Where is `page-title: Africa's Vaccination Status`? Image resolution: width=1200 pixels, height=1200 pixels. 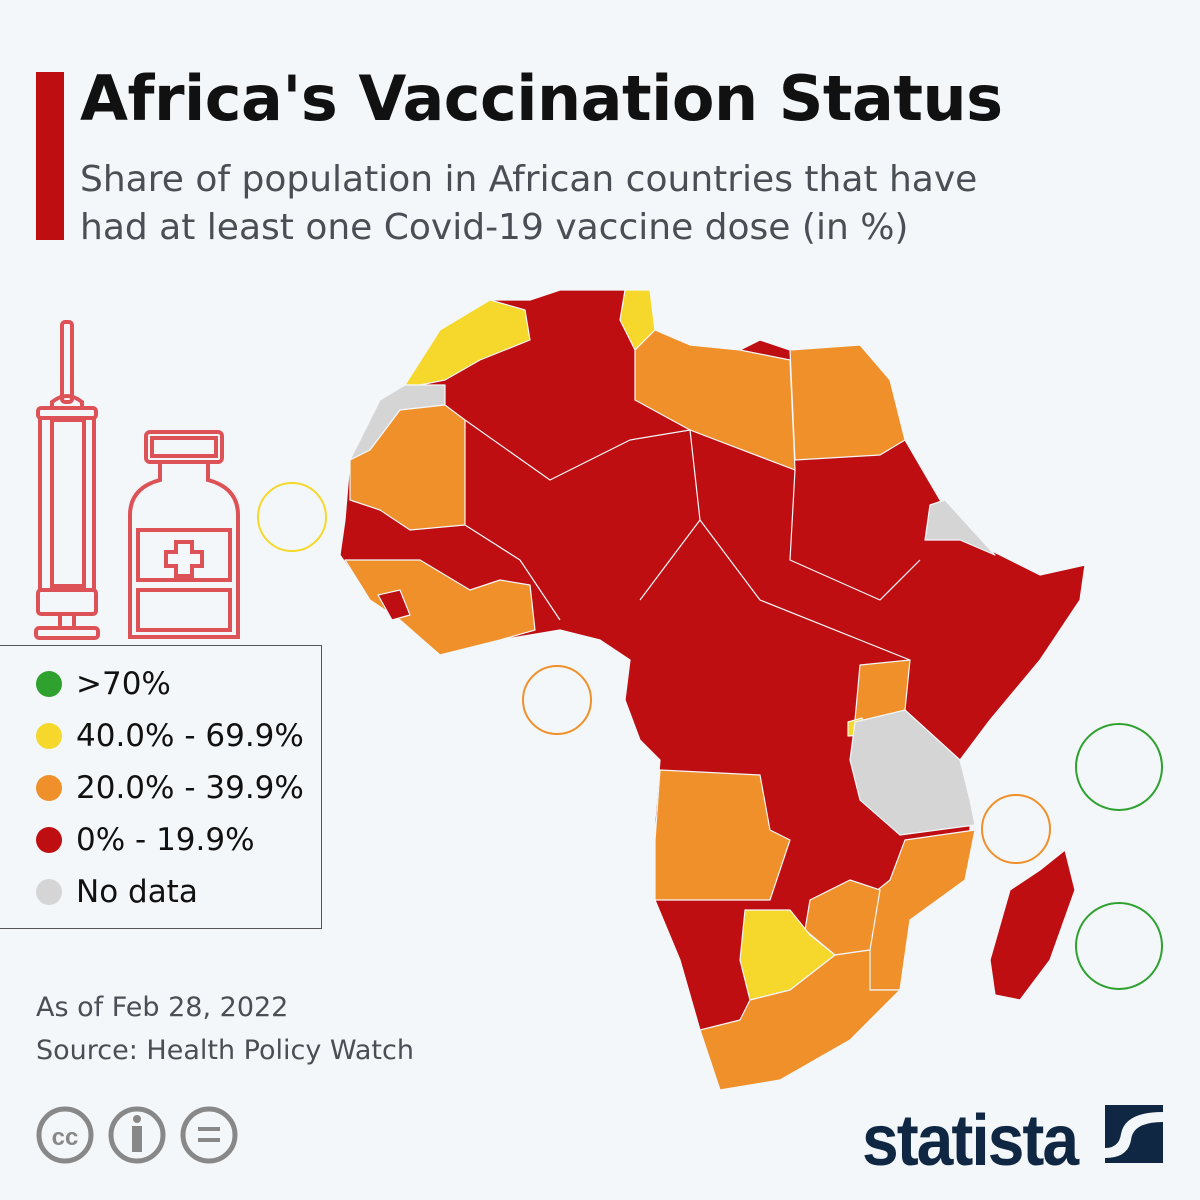 page-title: Africa's Vaccination Status is located at coordinates (541, 98).